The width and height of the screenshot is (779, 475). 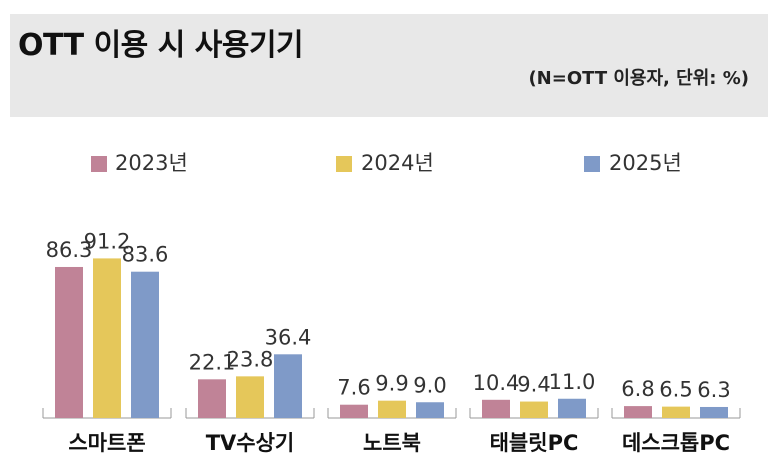 What do you see at coordinates (69, 342) in the screenshot?
I see `bar-2023년-스마트폰` at bounding box center [69, 342].